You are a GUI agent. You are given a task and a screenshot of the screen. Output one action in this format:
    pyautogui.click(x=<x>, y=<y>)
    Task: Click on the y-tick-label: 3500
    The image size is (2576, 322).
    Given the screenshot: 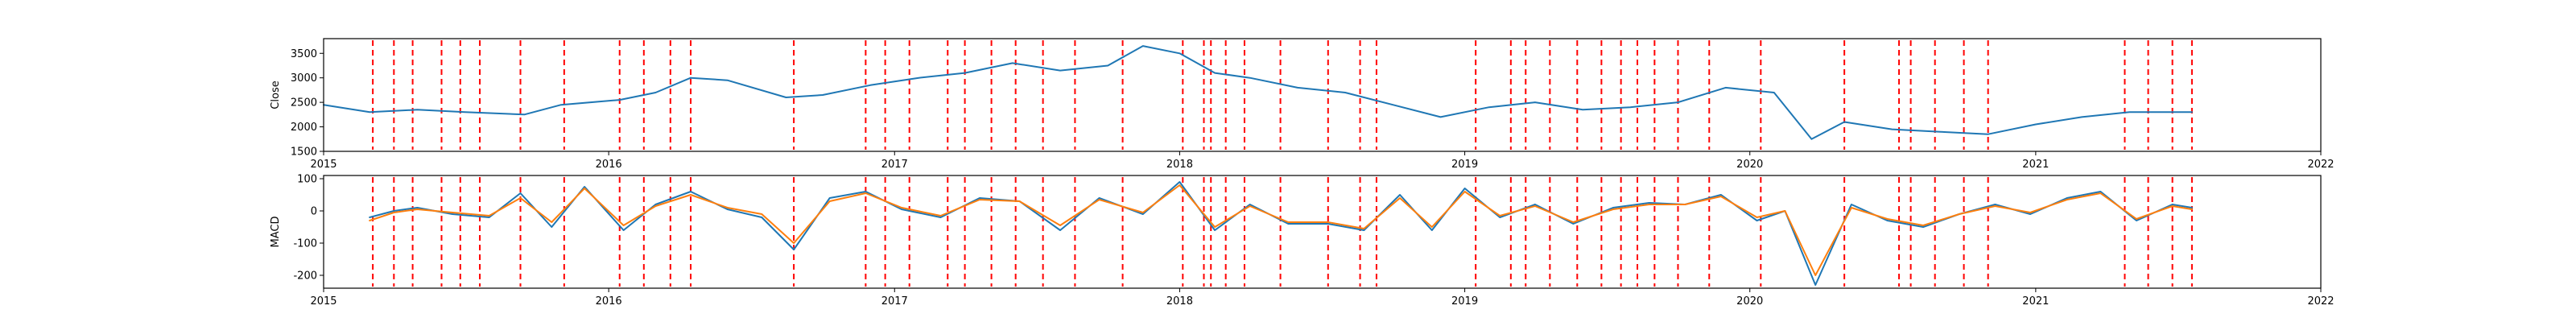 What is the action you would take?
    pyautogui.click(x=304, y=54)
    